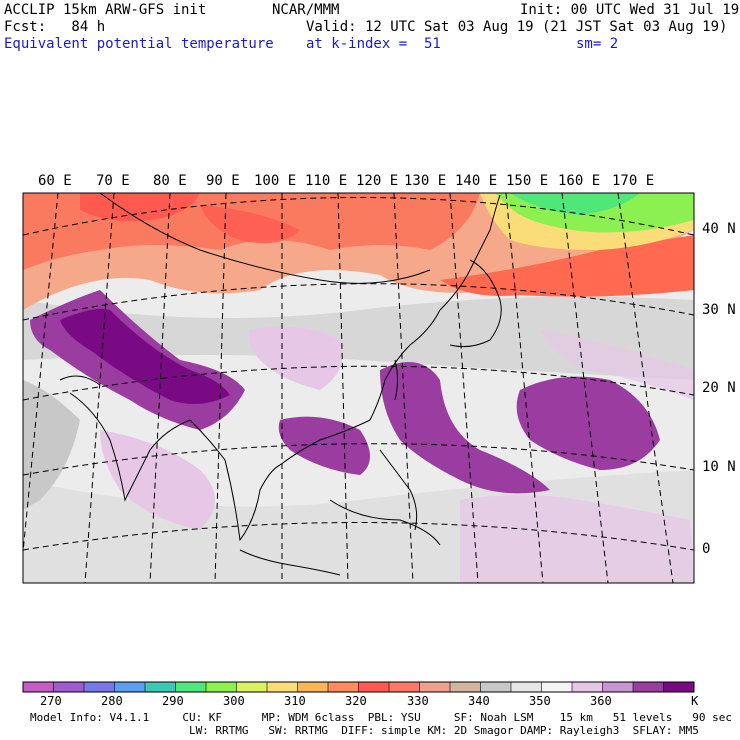  What do you see at coordinates (105, 10) in the screenshot?
I see `header-model-title: ACCLIP 15km ARW-GFS init` at bounding box center [105, 10].